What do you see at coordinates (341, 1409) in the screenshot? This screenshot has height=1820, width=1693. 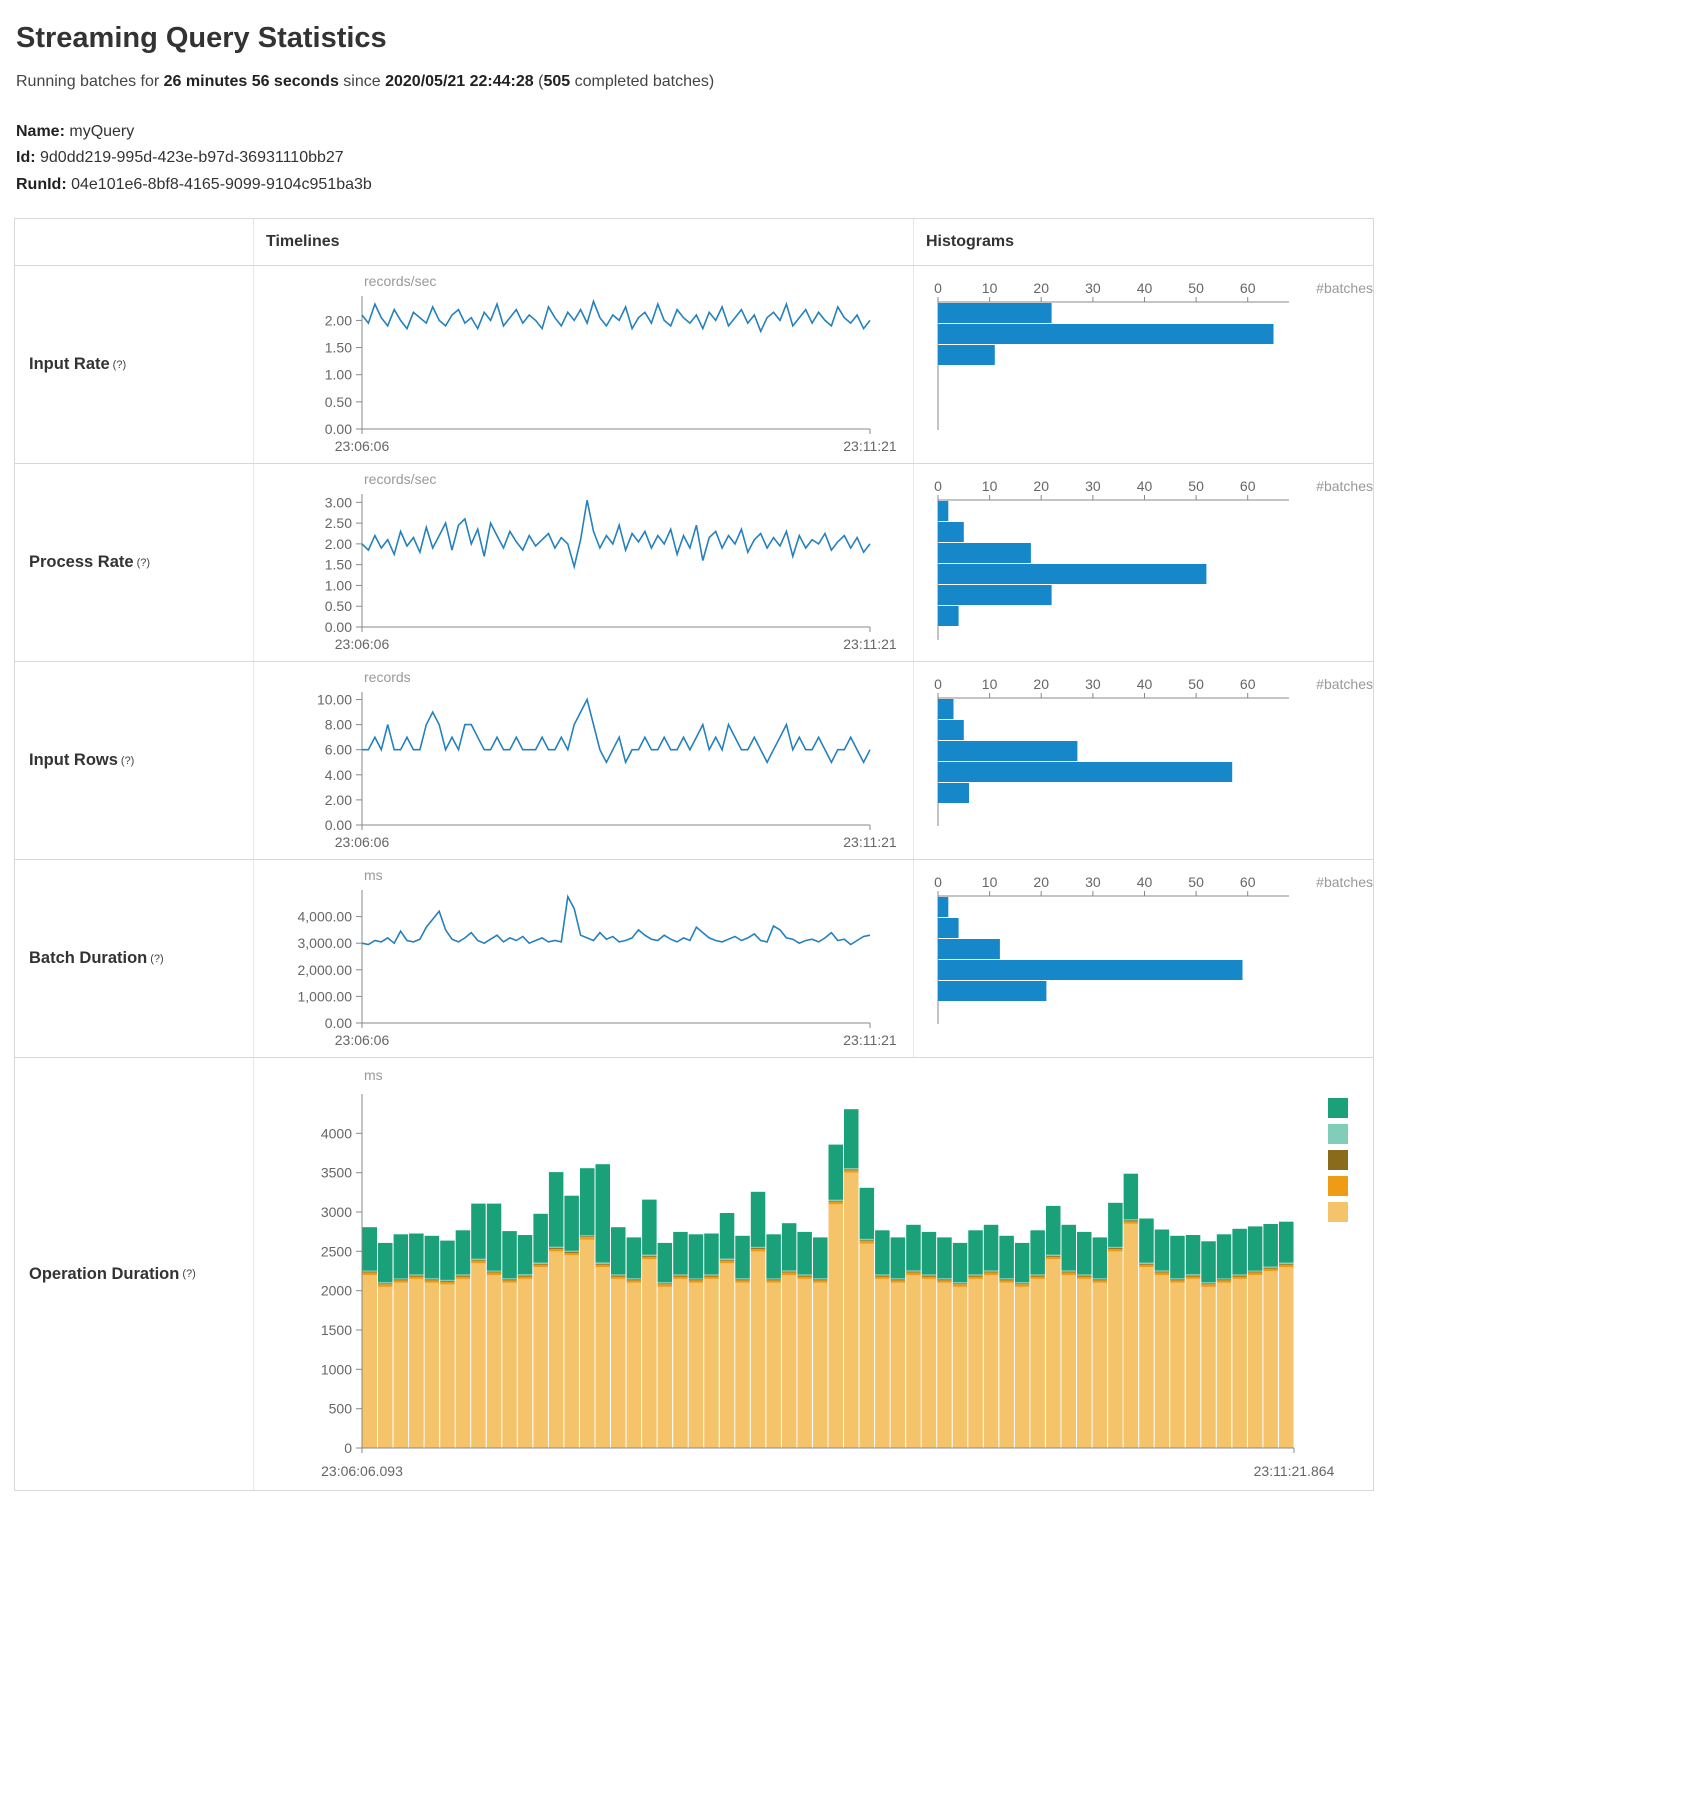 I see `svg-text: 500` at bounding box center [341, 1409].